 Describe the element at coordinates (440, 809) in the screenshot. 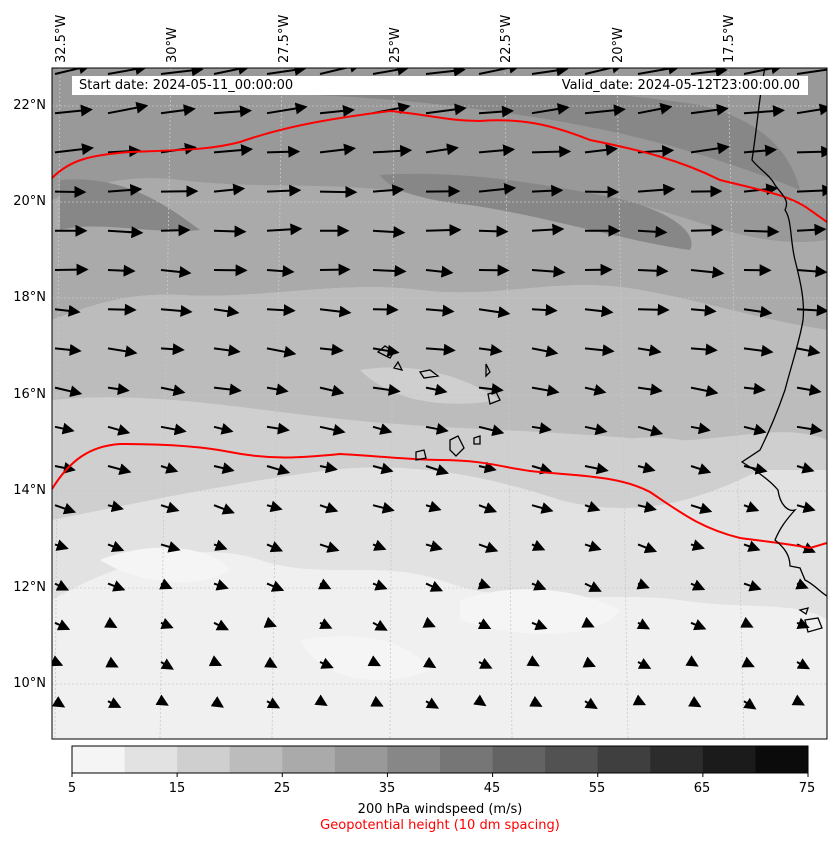

I see `colorbar-label: 200 hPa windspeed (m/s)` at that location.